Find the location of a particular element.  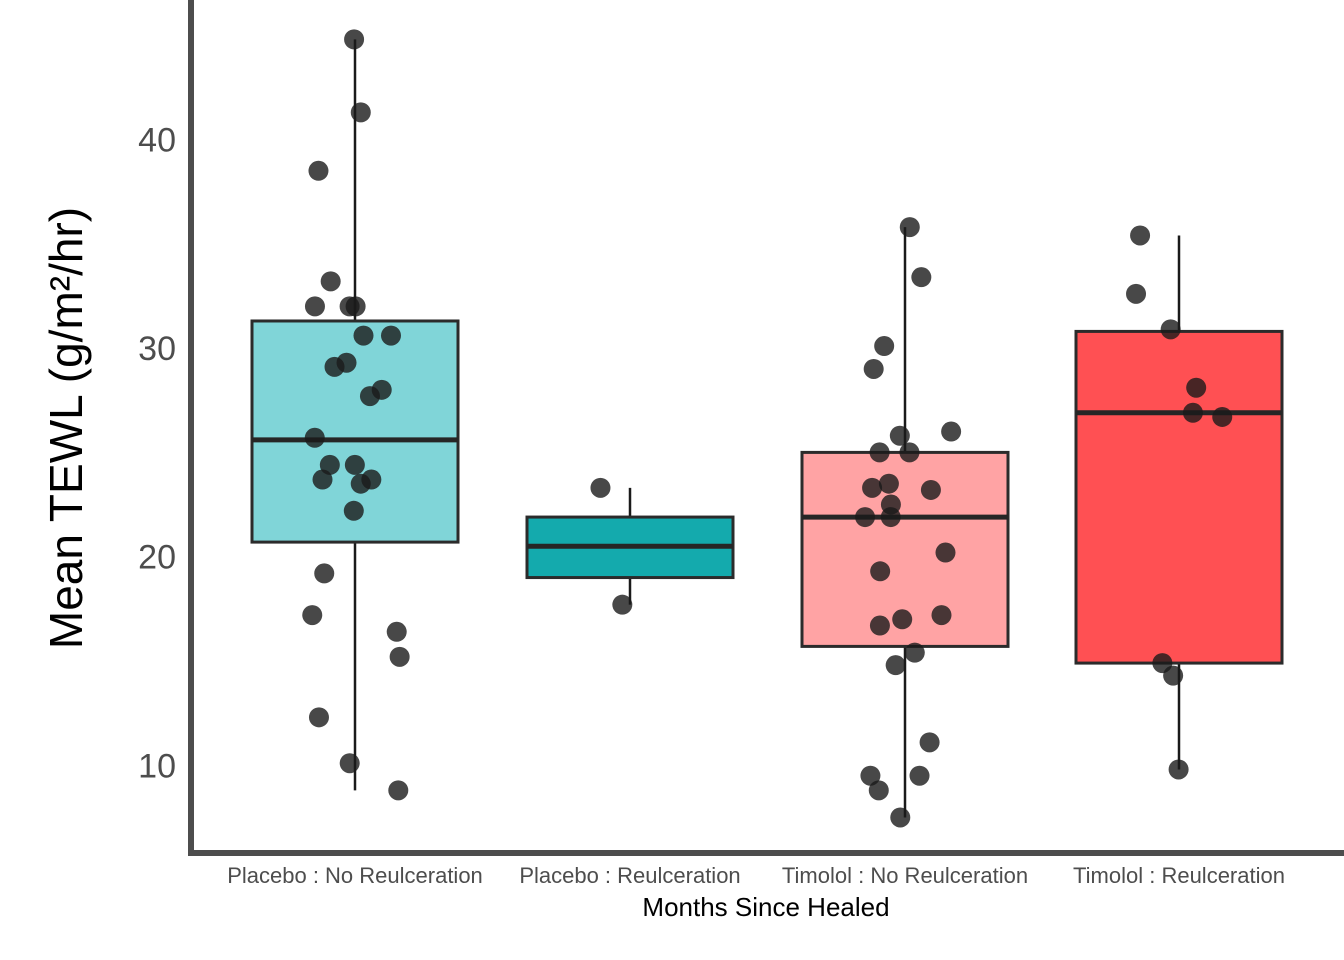

y-tick-label: 40 is located at coordinates (157, 141).